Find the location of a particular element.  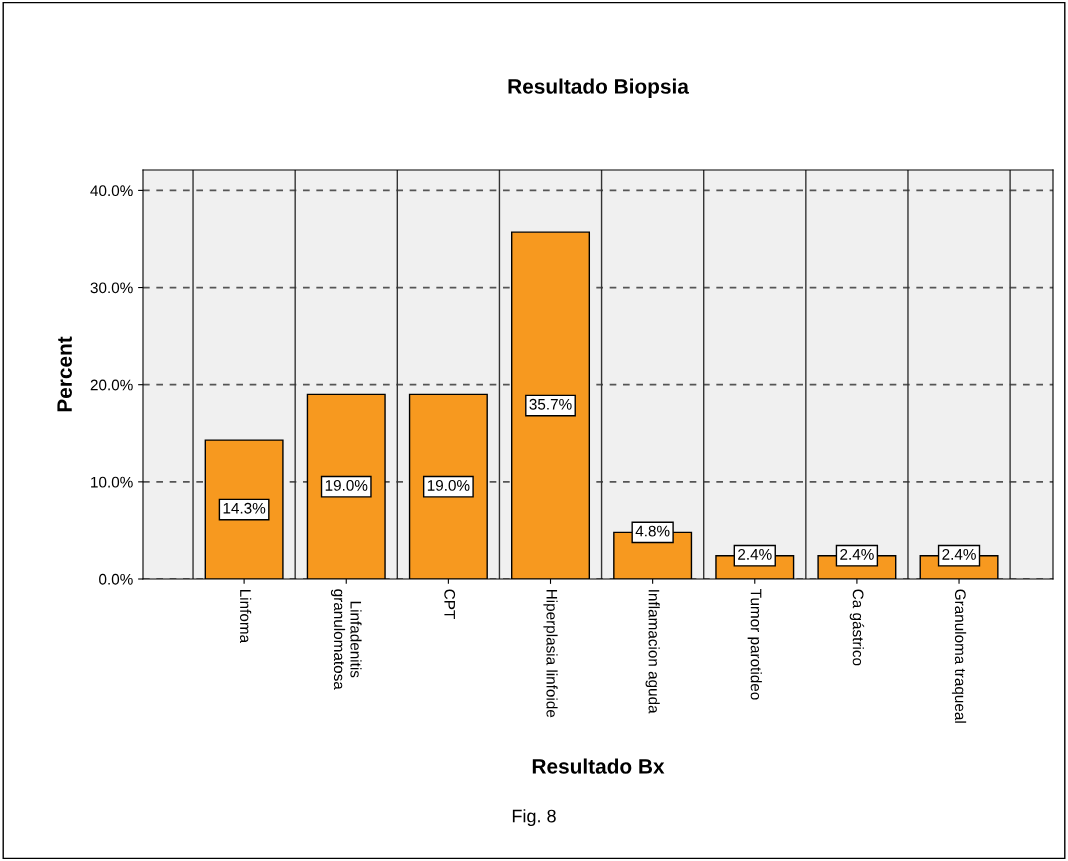

x-tick-label: Linfoma is located at coordinates (246, 616).